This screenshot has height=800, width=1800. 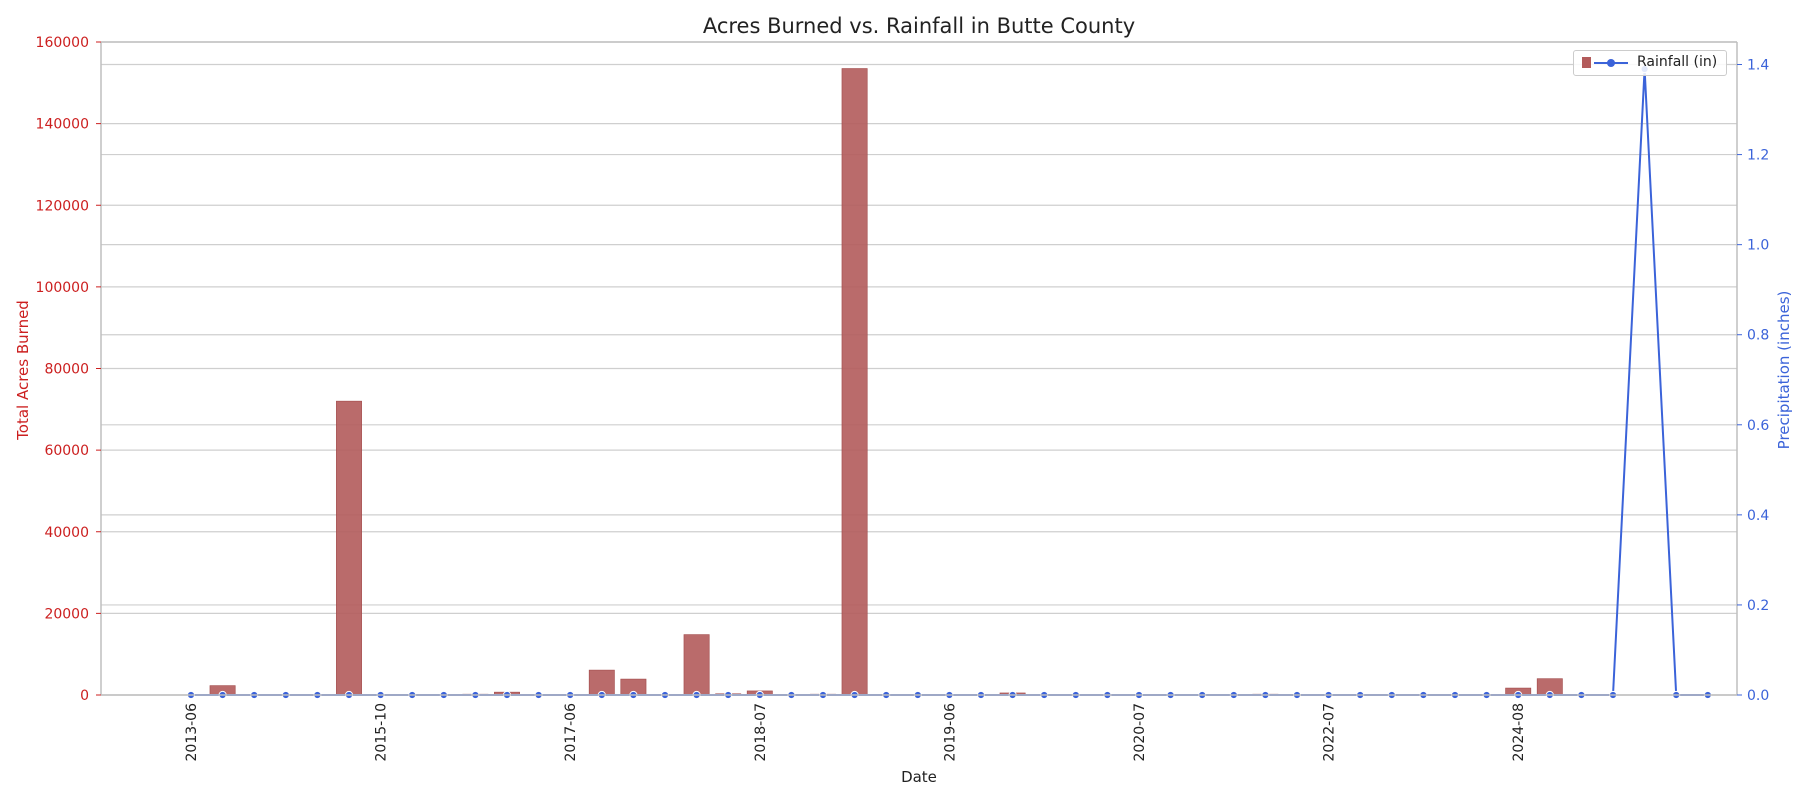 I want to click on x-tick-label: 2024-08, so click(x=1519, y=732).